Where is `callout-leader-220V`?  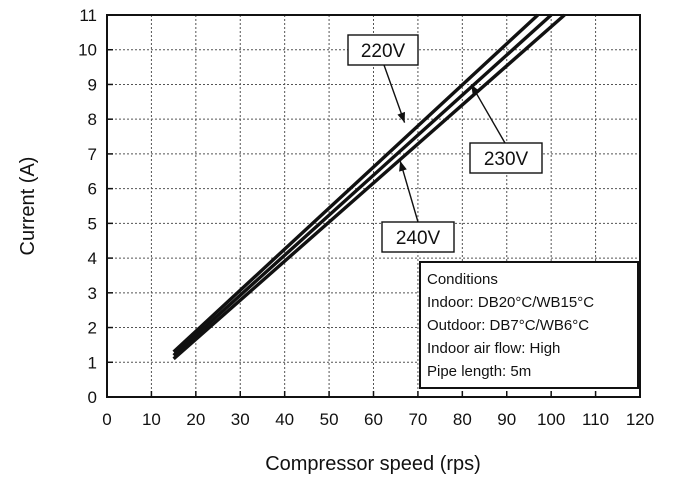
callout-leader-220V is located at coordinates (394, 93).